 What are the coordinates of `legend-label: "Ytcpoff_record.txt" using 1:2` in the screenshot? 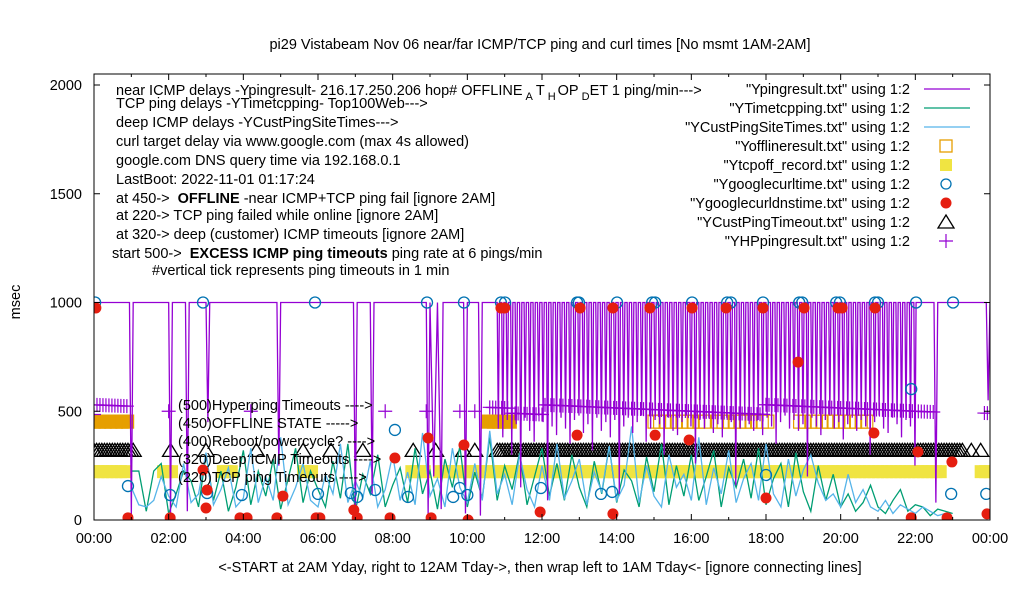 It's located at (816, 166).